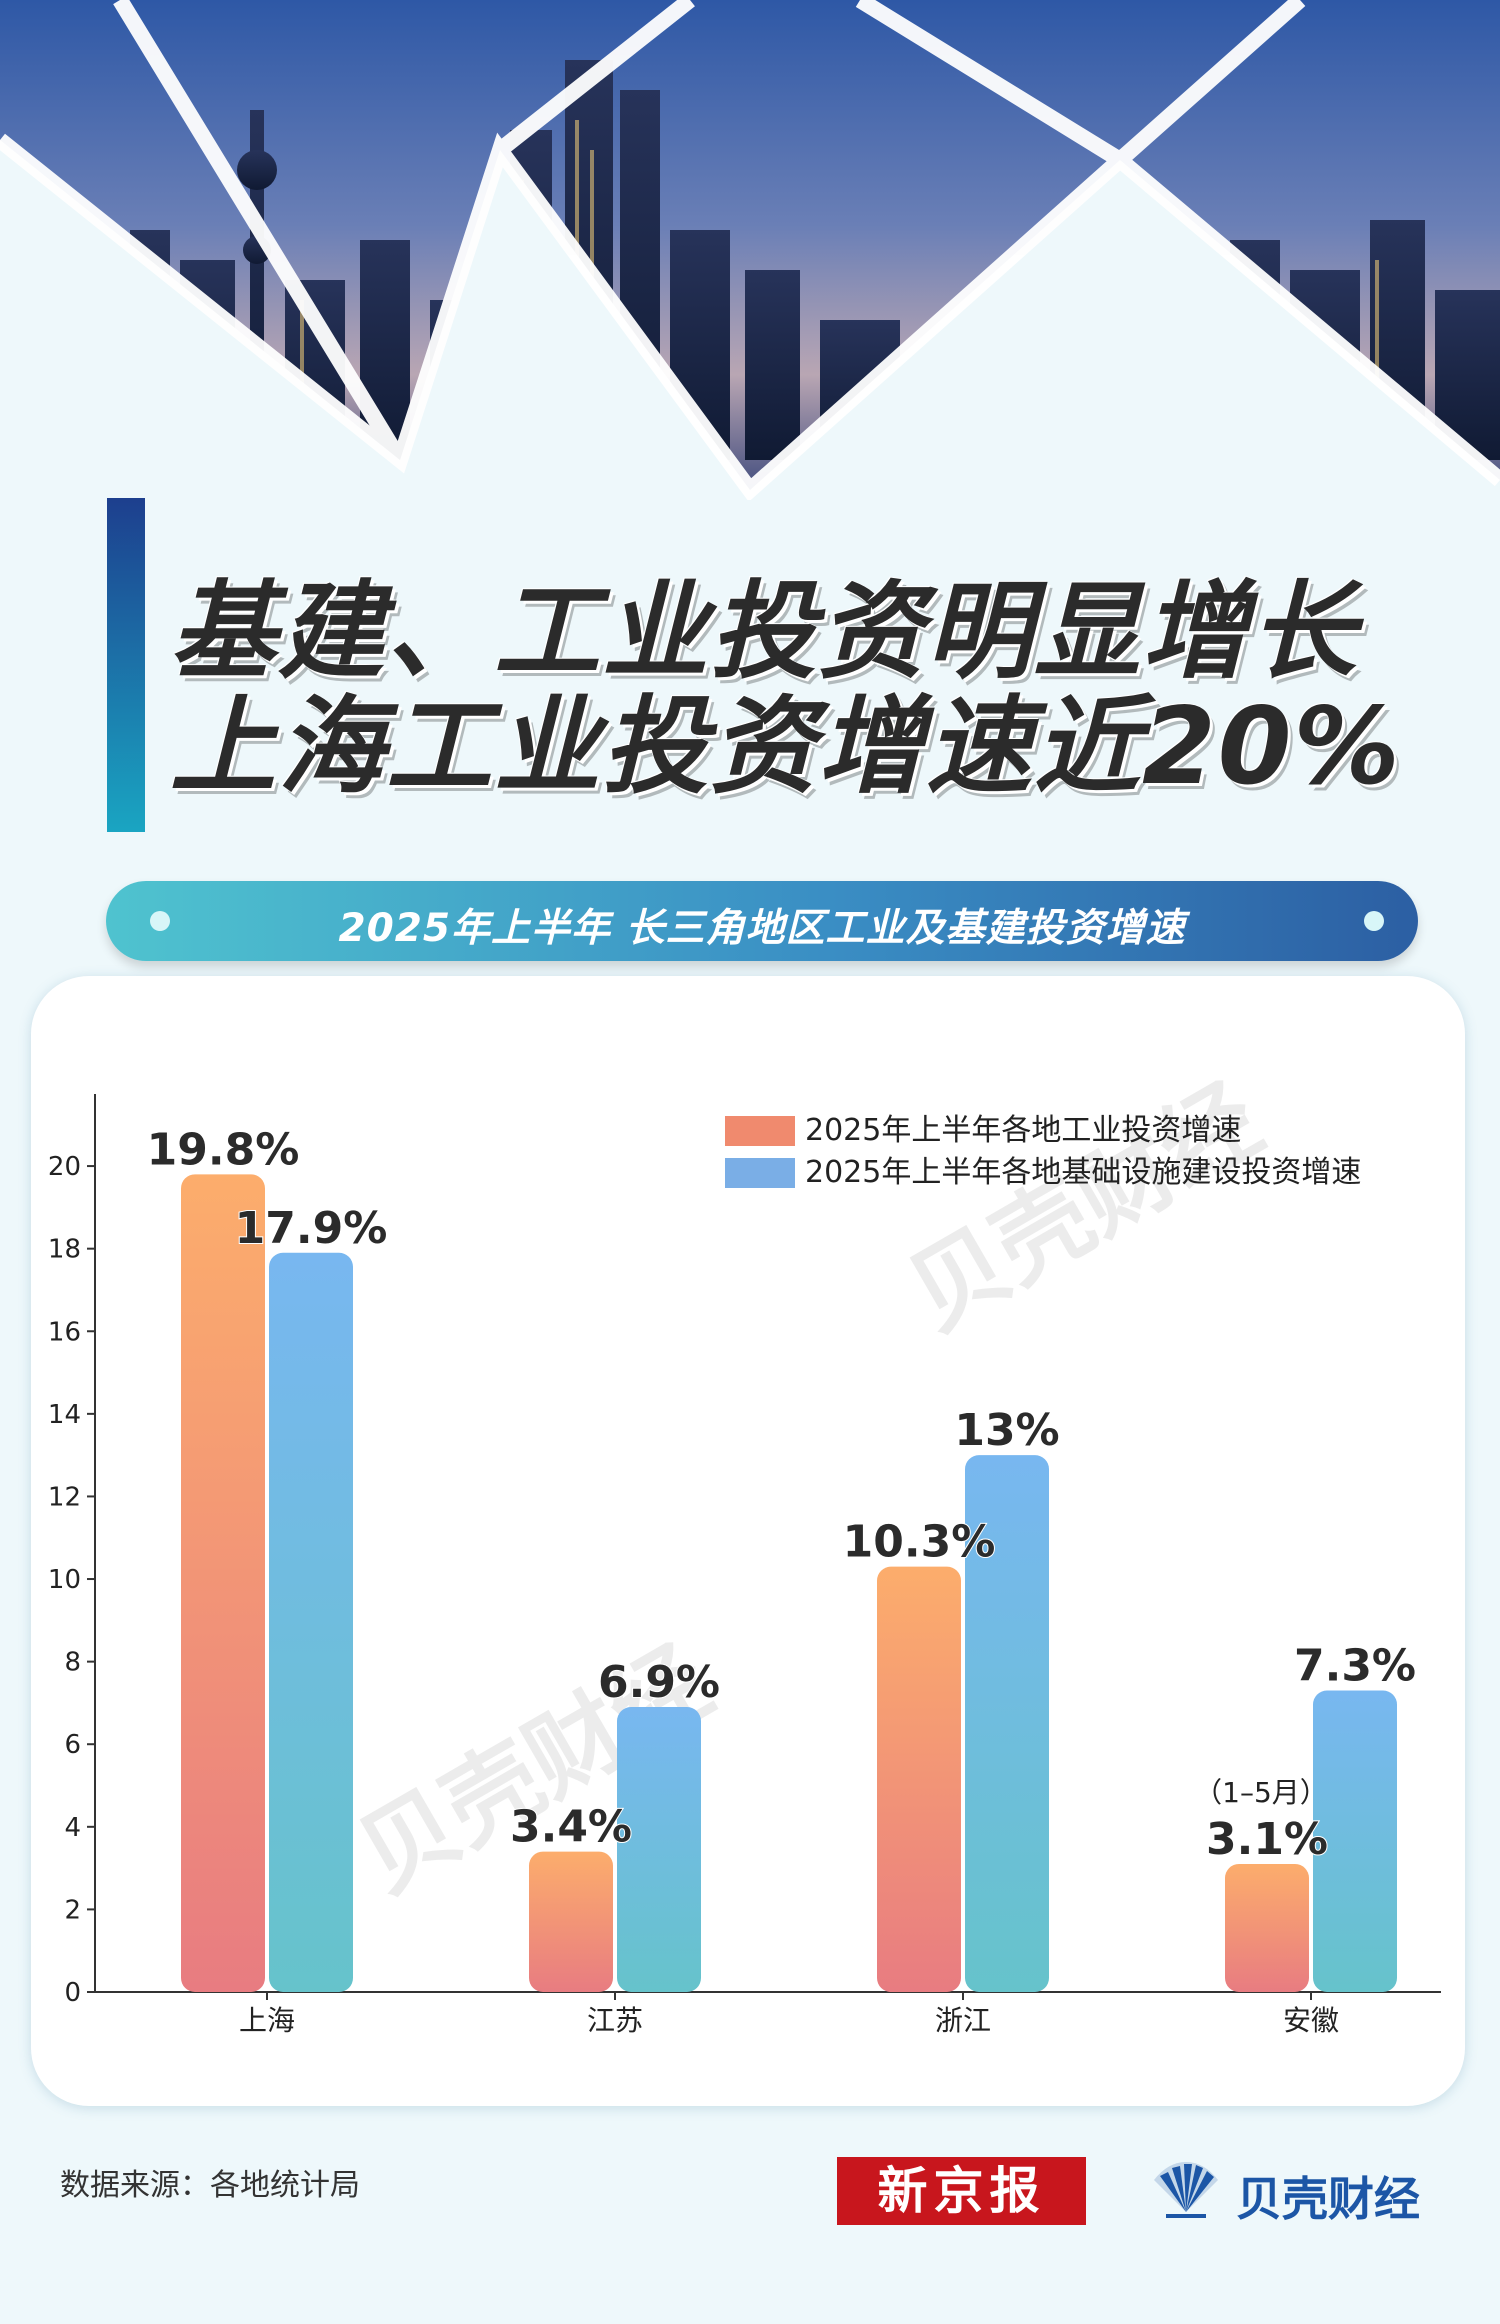  I want to click on chart-legend: 2025年上半年各地工业投资增速 2025年上半年各地基础设施建设投资增速, so click(1043, 1151).